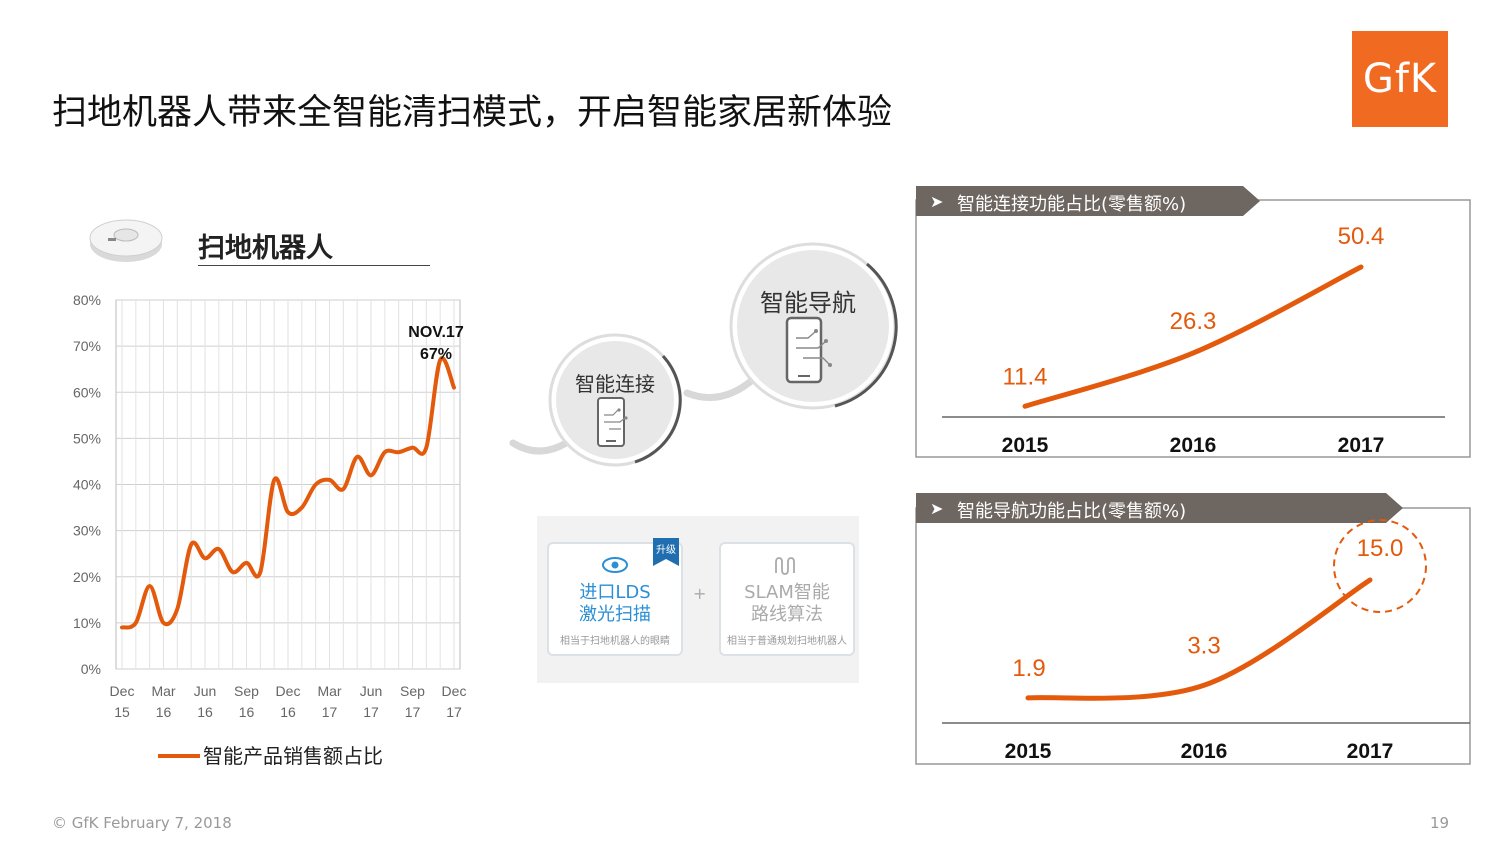 The width and height of the screenshot is (1500, 844). I want to click on panel2-highlight-circle, so click(1380, 566).